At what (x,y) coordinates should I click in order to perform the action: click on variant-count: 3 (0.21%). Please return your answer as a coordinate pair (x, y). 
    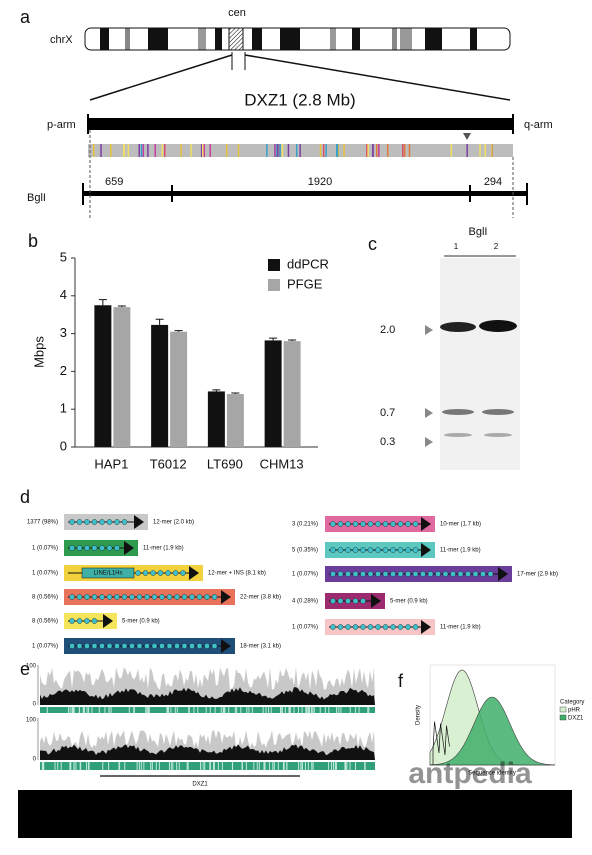
    Looking at the image, I should click on (305, 525).